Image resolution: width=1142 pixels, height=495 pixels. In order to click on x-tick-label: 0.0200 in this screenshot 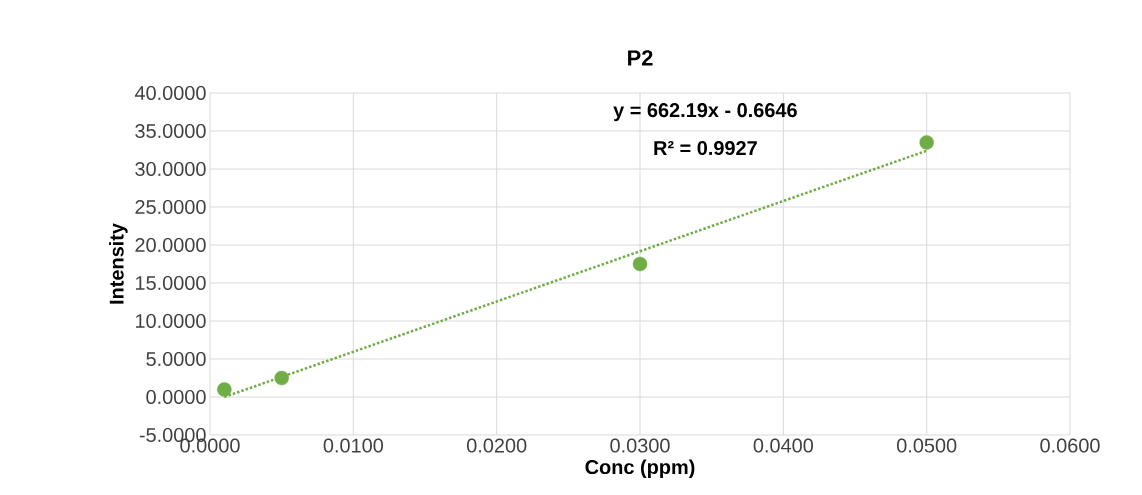, I will do `click(496, 445)`.